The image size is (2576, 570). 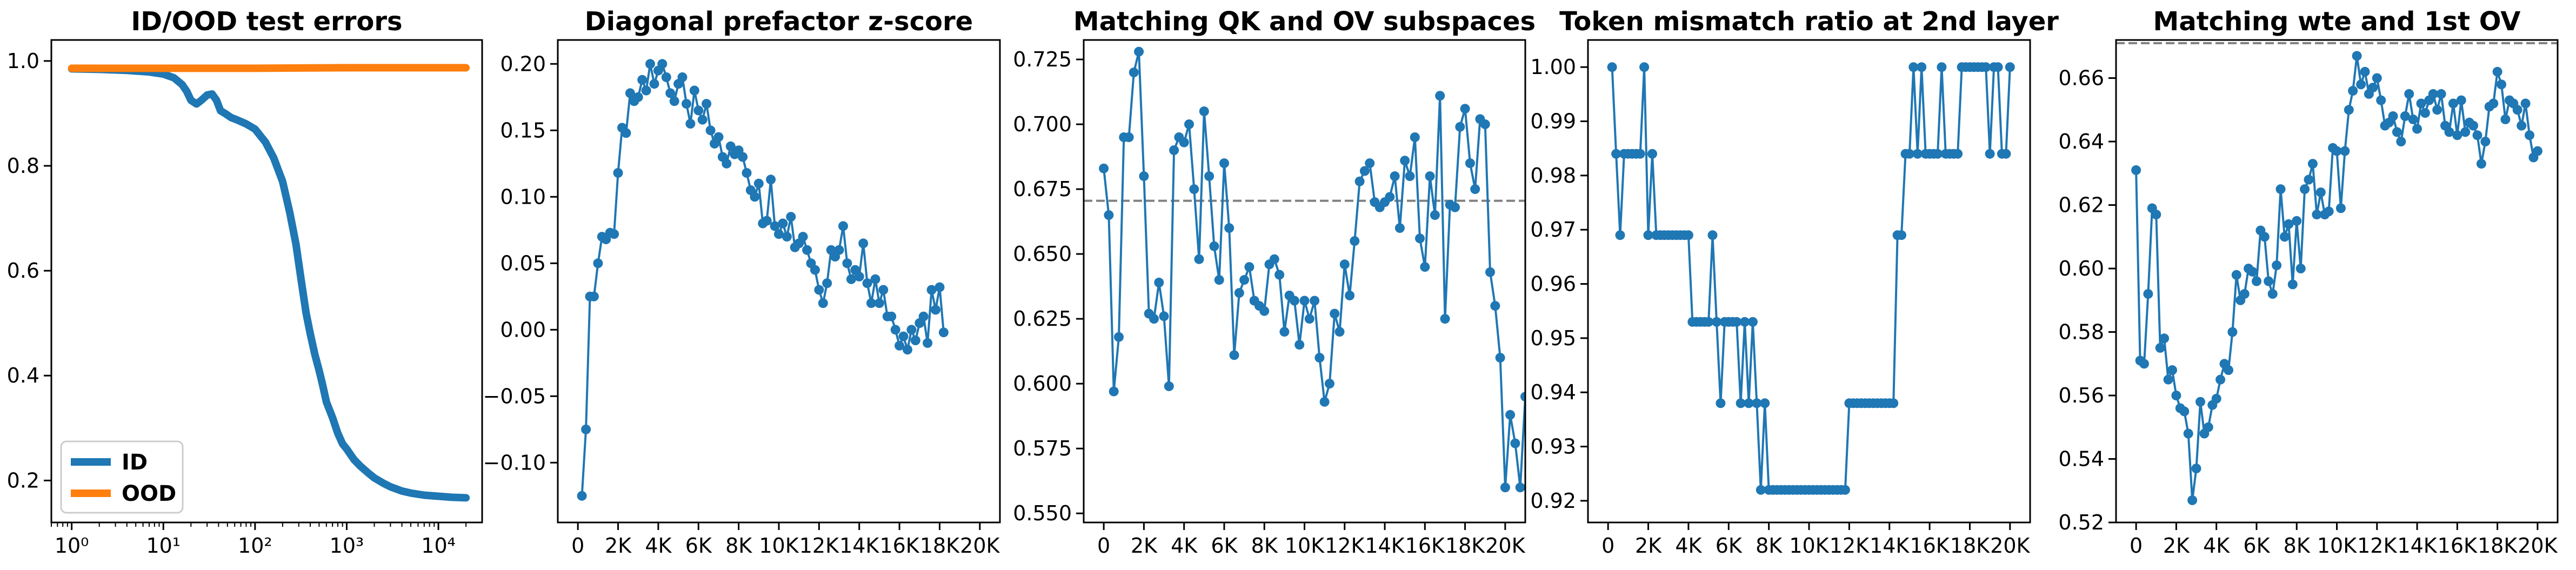 I want to click on x-tick-label: 16K, so click(x=2458, y=546).